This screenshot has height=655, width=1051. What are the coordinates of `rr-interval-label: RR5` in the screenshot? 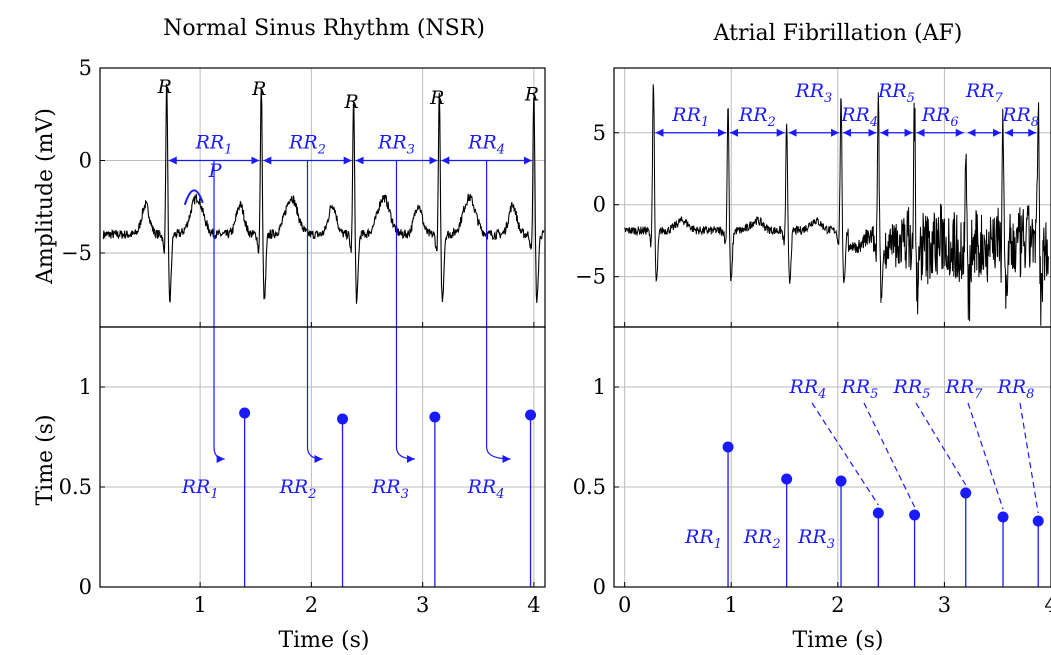 It's located at (896, 93).